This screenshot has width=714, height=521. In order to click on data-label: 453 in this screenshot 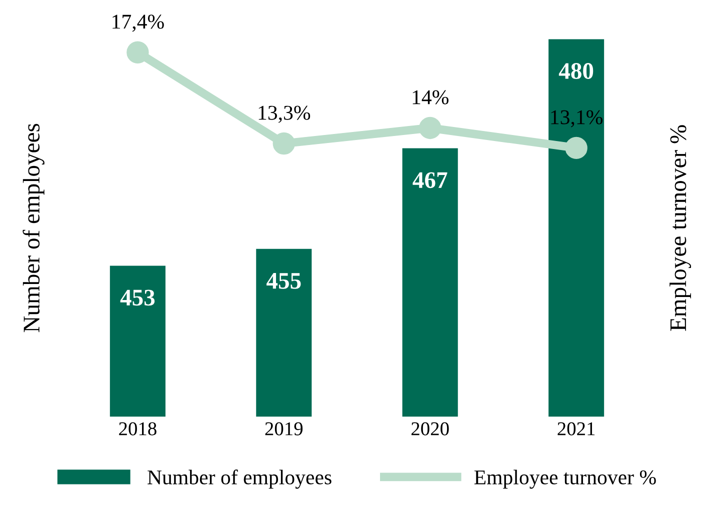, I will do `click(137, 298)`.